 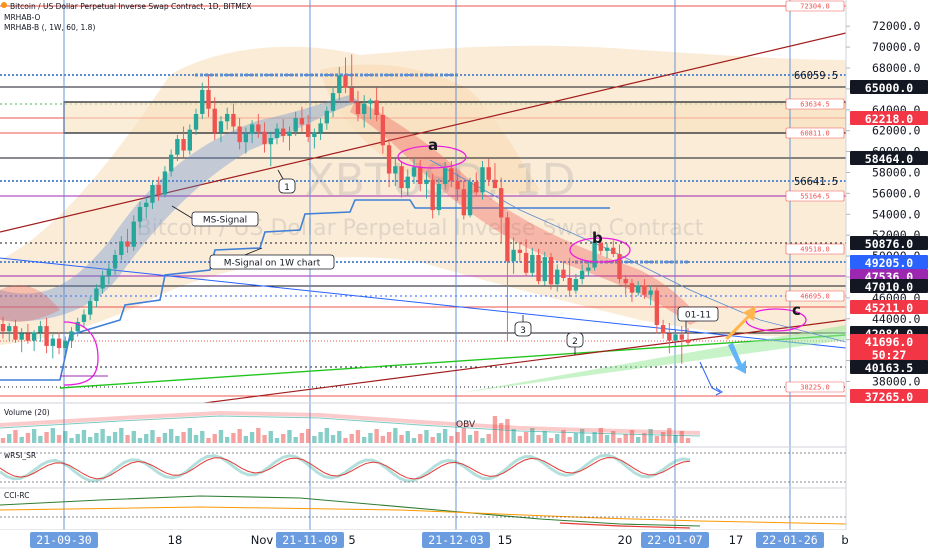 I want to click on time-axis-label: 17, so click(x=736, y=540).